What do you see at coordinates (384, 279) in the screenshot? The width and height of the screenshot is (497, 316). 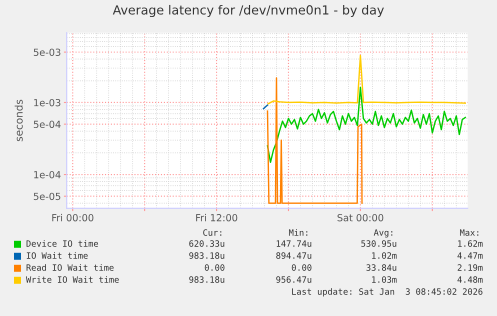 I see `text: 1.03m` at bounding box center [384, 279].